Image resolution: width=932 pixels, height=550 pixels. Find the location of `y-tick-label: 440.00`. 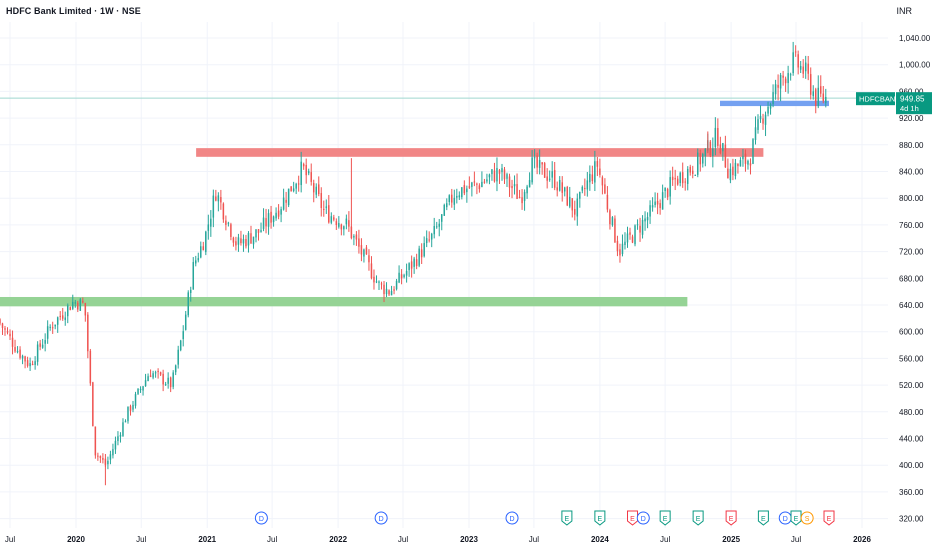

y-tick-label: 440.00 is located at coordinates (911, 439).